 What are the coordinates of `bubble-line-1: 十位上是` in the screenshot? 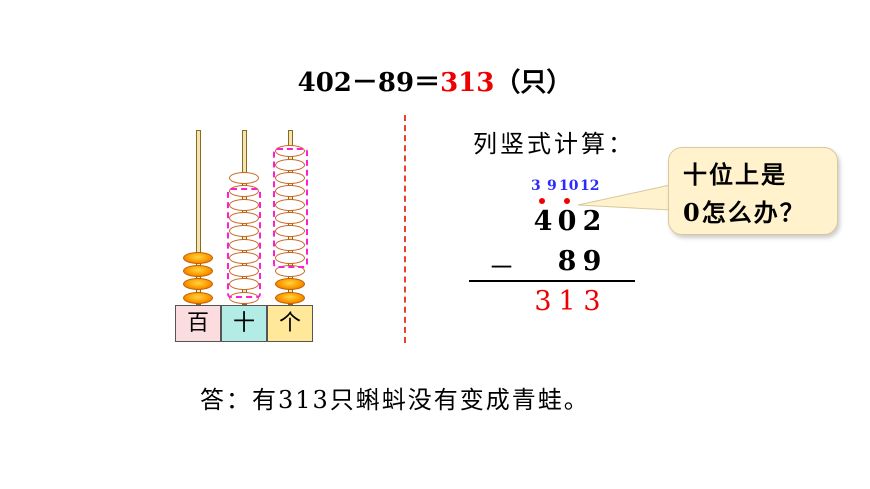 It's located at (735, 174).